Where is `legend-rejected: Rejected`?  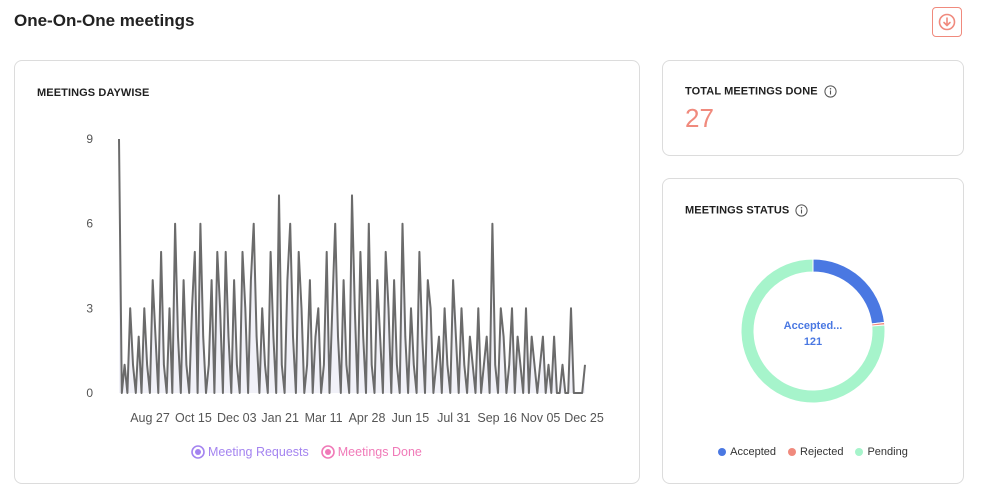 legend-rejected: Rejected is located at coordinates (815, 452).